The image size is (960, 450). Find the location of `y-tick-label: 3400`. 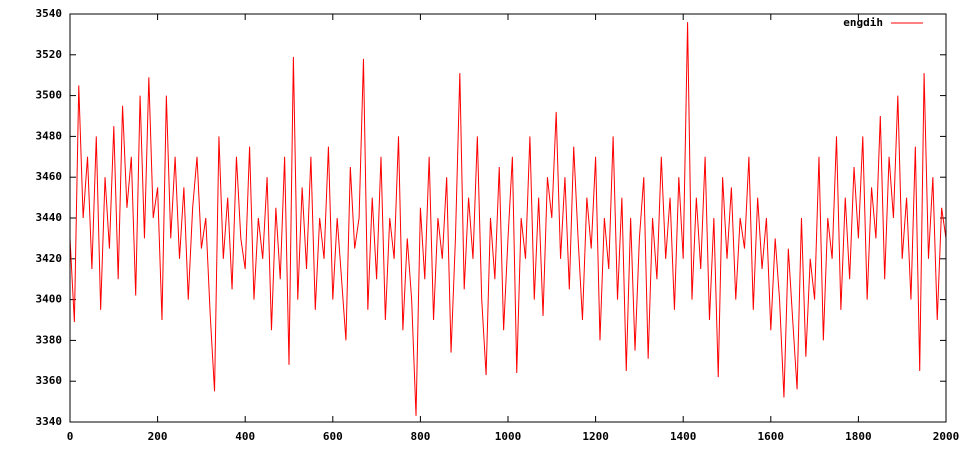

y-tick-label: 3400 is located at coordinates (49, 299).